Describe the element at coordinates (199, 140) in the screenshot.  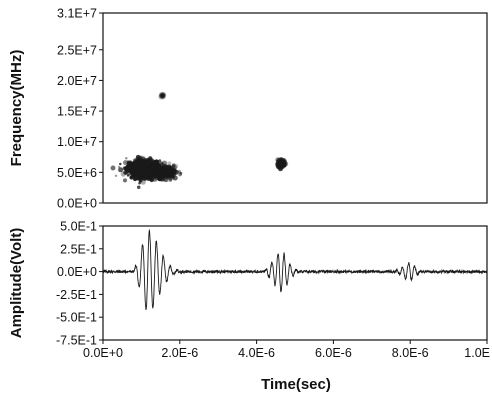
I see `spectrogram-blobs` at that location.